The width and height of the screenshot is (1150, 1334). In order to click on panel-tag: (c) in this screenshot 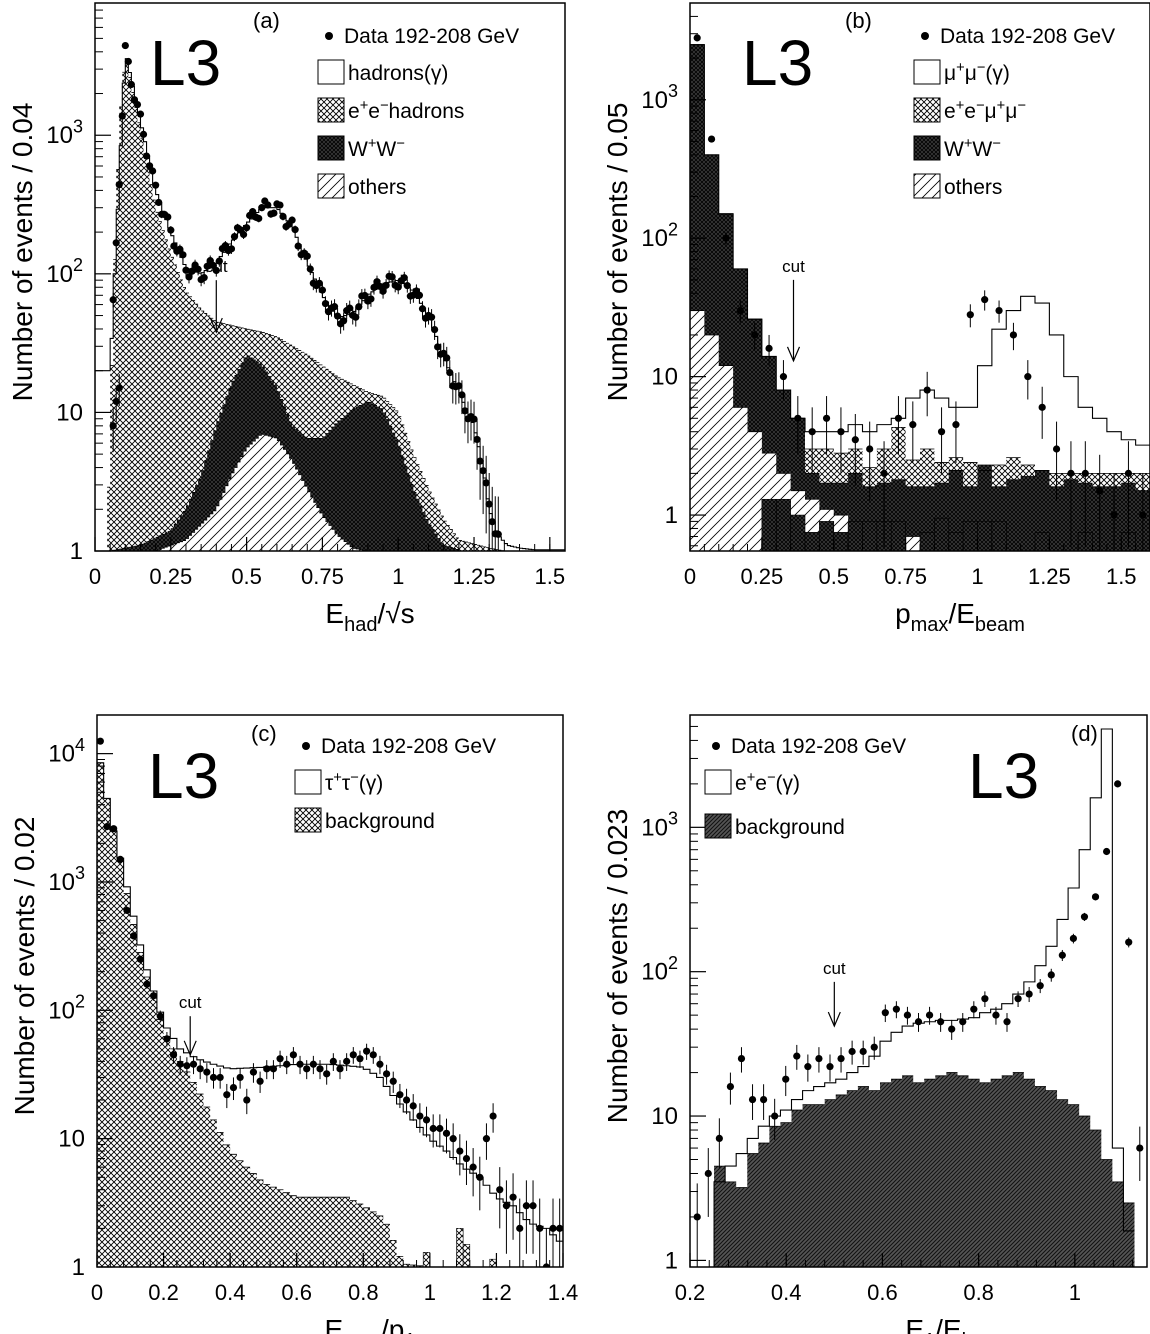, I will do `click(264, 733)`.